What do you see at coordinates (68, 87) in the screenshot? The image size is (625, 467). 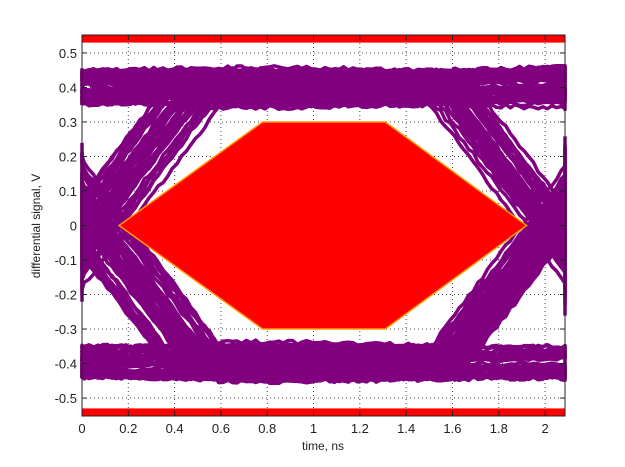 I see `y-tick-label: 0.4` at bounding box center [68, 87].